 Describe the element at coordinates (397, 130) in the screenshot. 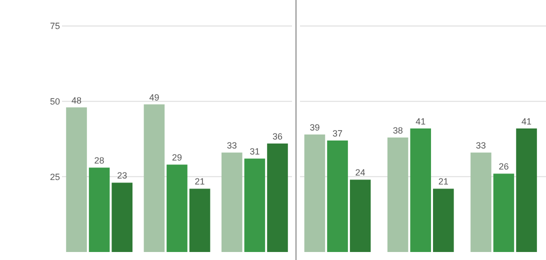

I see `data-label: 38` at that location.